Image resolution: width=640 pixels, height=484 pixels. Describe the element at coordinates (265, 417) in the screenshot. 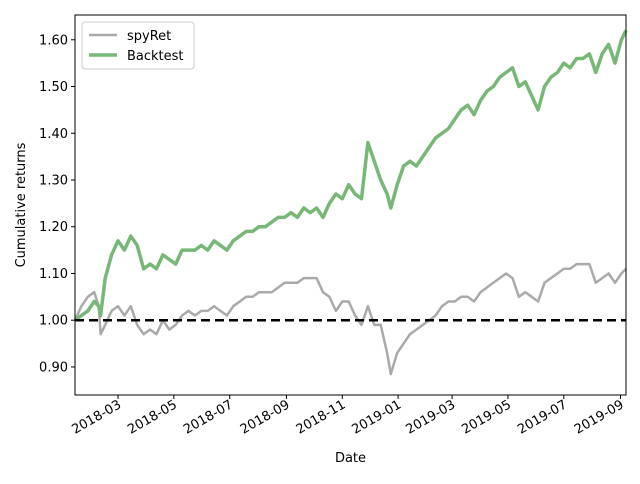

I see `x-tick-label: 2018-09` at that location.